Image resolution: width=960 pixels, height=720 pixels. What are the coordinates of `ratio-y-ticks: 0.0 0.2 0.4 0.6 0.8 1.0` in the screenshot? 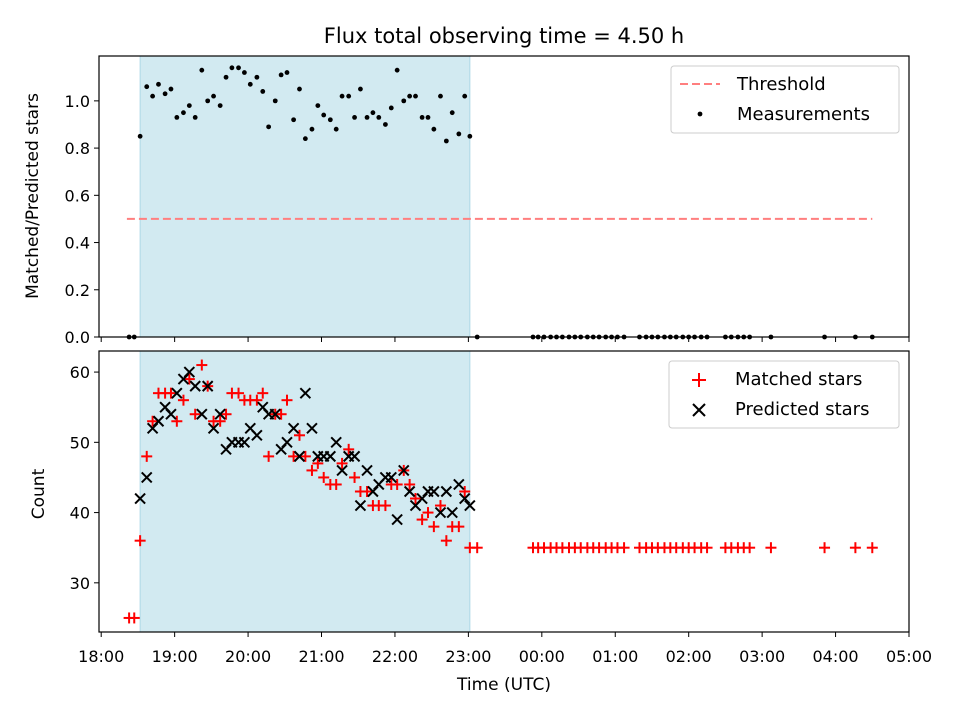 It's located at (82, 219).